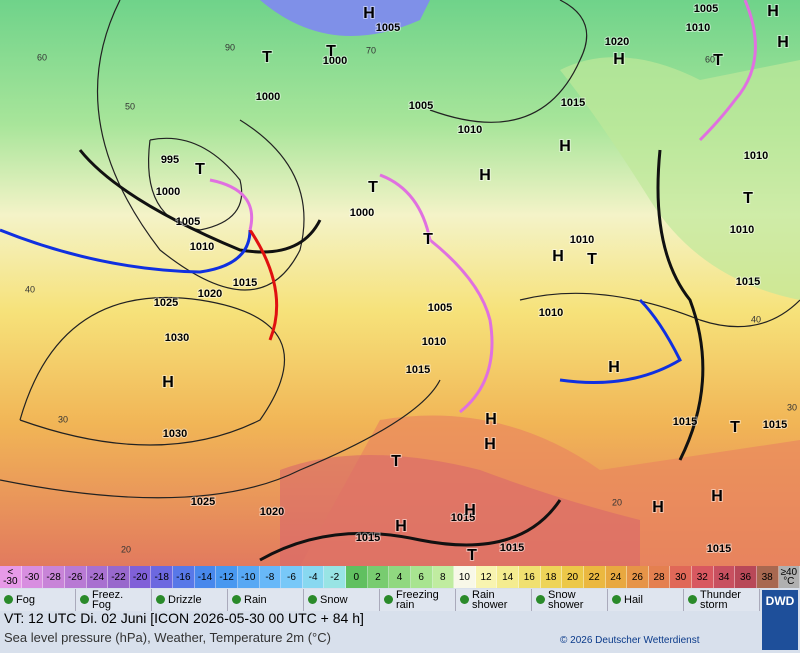 This screenshot has height=653, width=800. What do you see at coordinates (231, 204) in the screenshot?
I see `occluded-front` at bounding box center [231, 204].